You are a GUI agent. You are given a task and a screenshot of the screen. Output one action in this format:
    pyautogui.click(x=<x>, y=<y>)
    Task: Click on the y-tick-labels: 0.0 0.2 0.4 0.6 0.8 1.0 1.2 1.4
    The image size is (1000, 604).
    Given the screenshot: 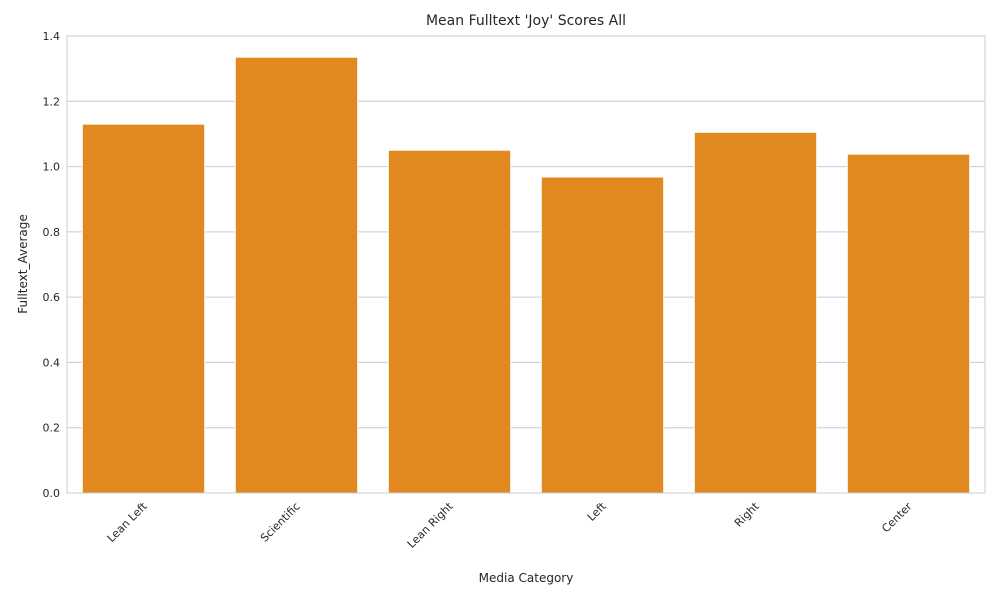 What is the action you would take?
    pyautogui.click(x=52, y=265)
    